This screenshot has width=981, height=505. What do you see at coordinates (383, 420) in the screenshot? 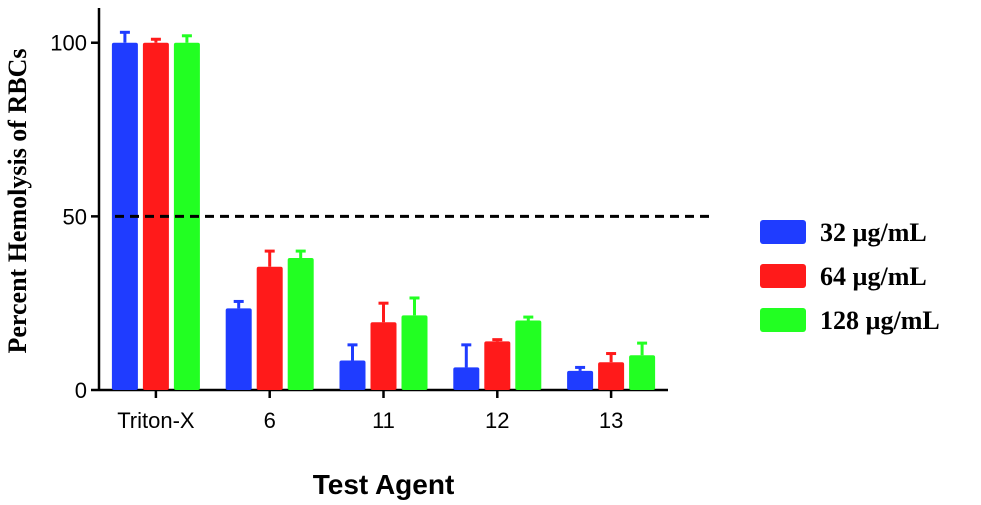
I see `x-tick-label: 11` at bounding box center [383, 420].